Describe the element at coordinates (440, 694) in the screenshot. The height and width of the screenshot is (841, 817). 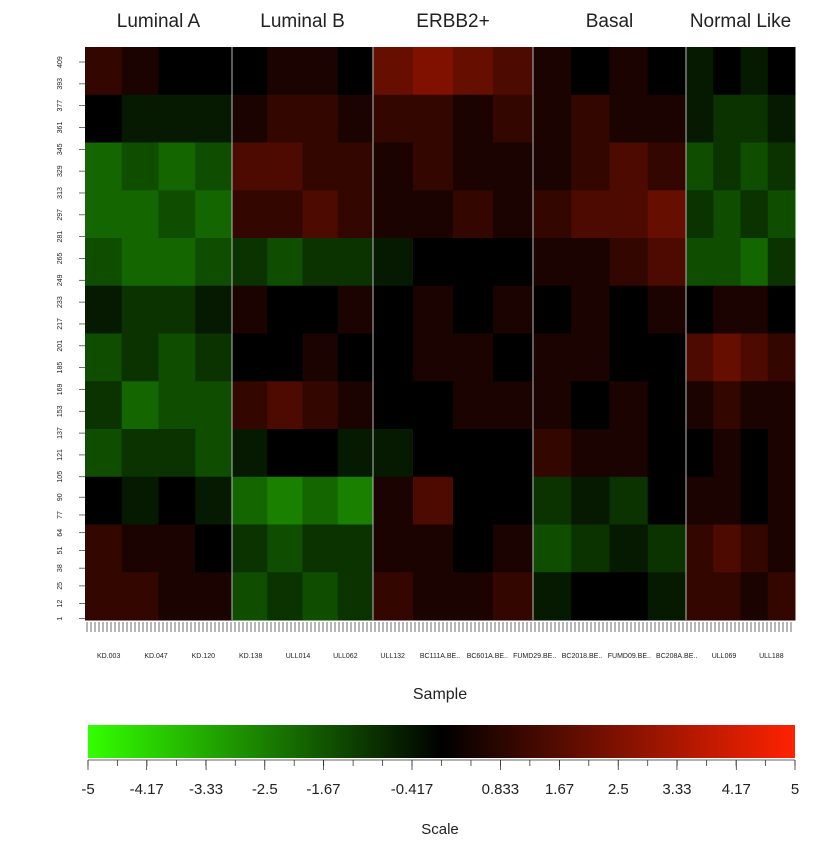
I see `x-axis-label: Sample` at that location.